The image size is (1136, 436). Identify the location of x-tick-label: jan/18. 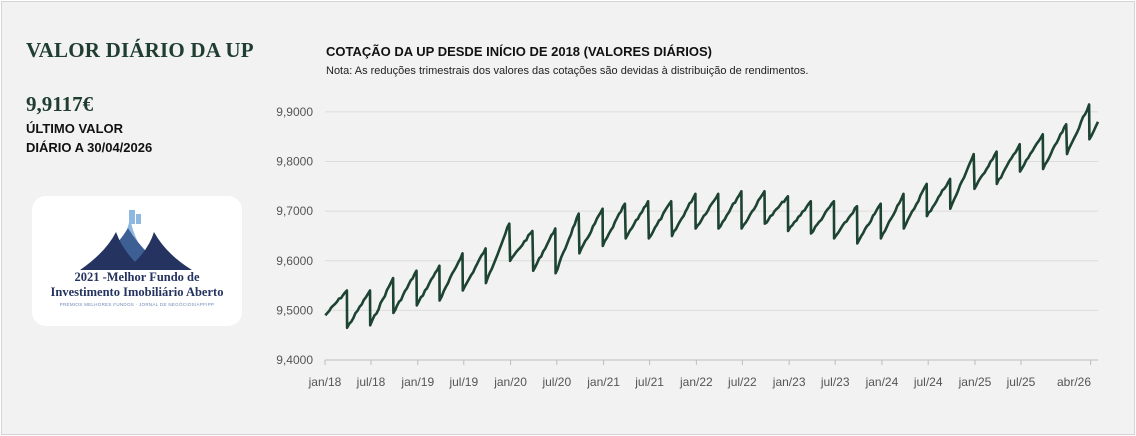
(325, 382).